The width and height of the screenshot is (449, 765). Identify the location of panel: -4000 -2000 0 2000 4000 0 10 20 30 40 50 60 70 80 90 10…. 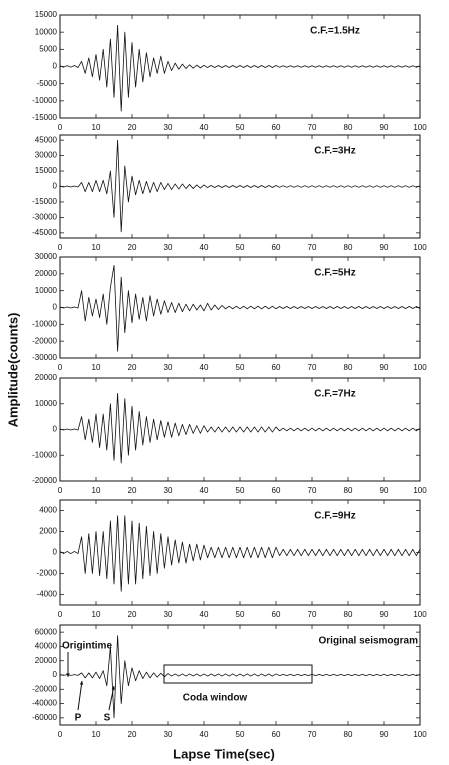
(232, 559).